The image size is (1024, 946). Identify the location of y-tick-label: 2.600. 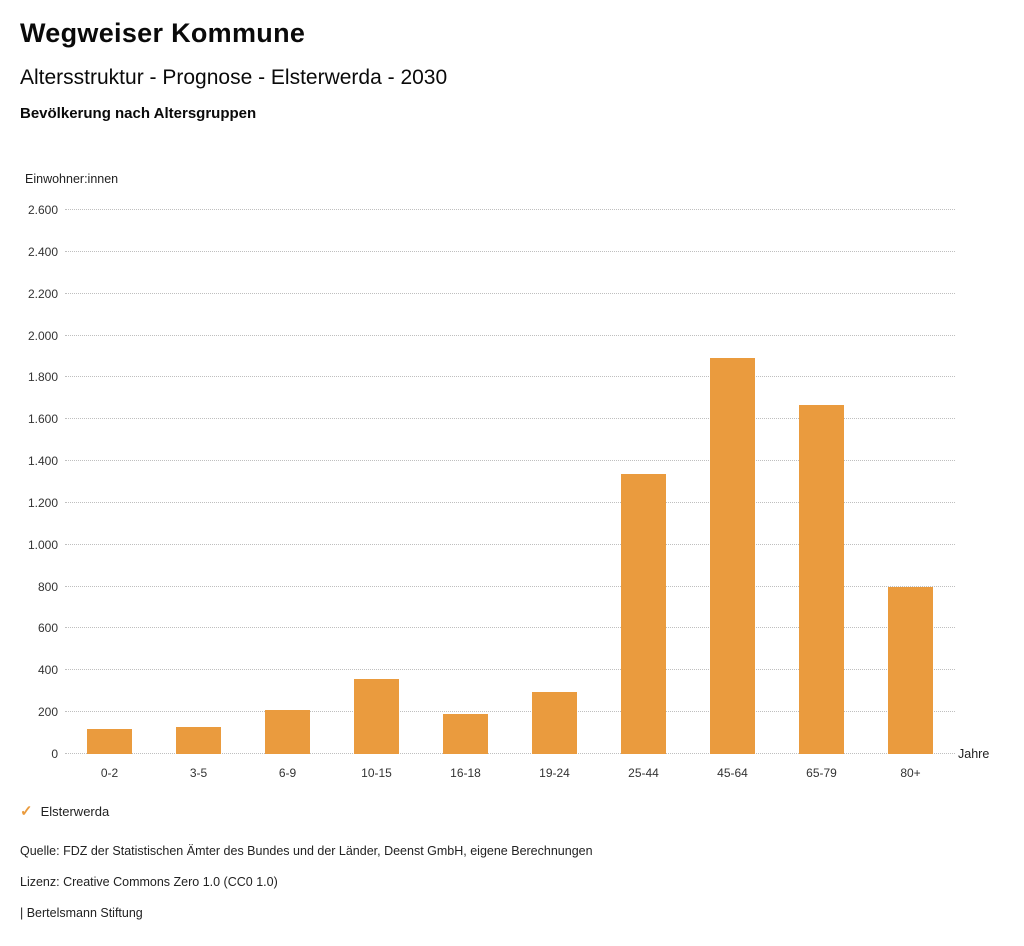
(42, 210).